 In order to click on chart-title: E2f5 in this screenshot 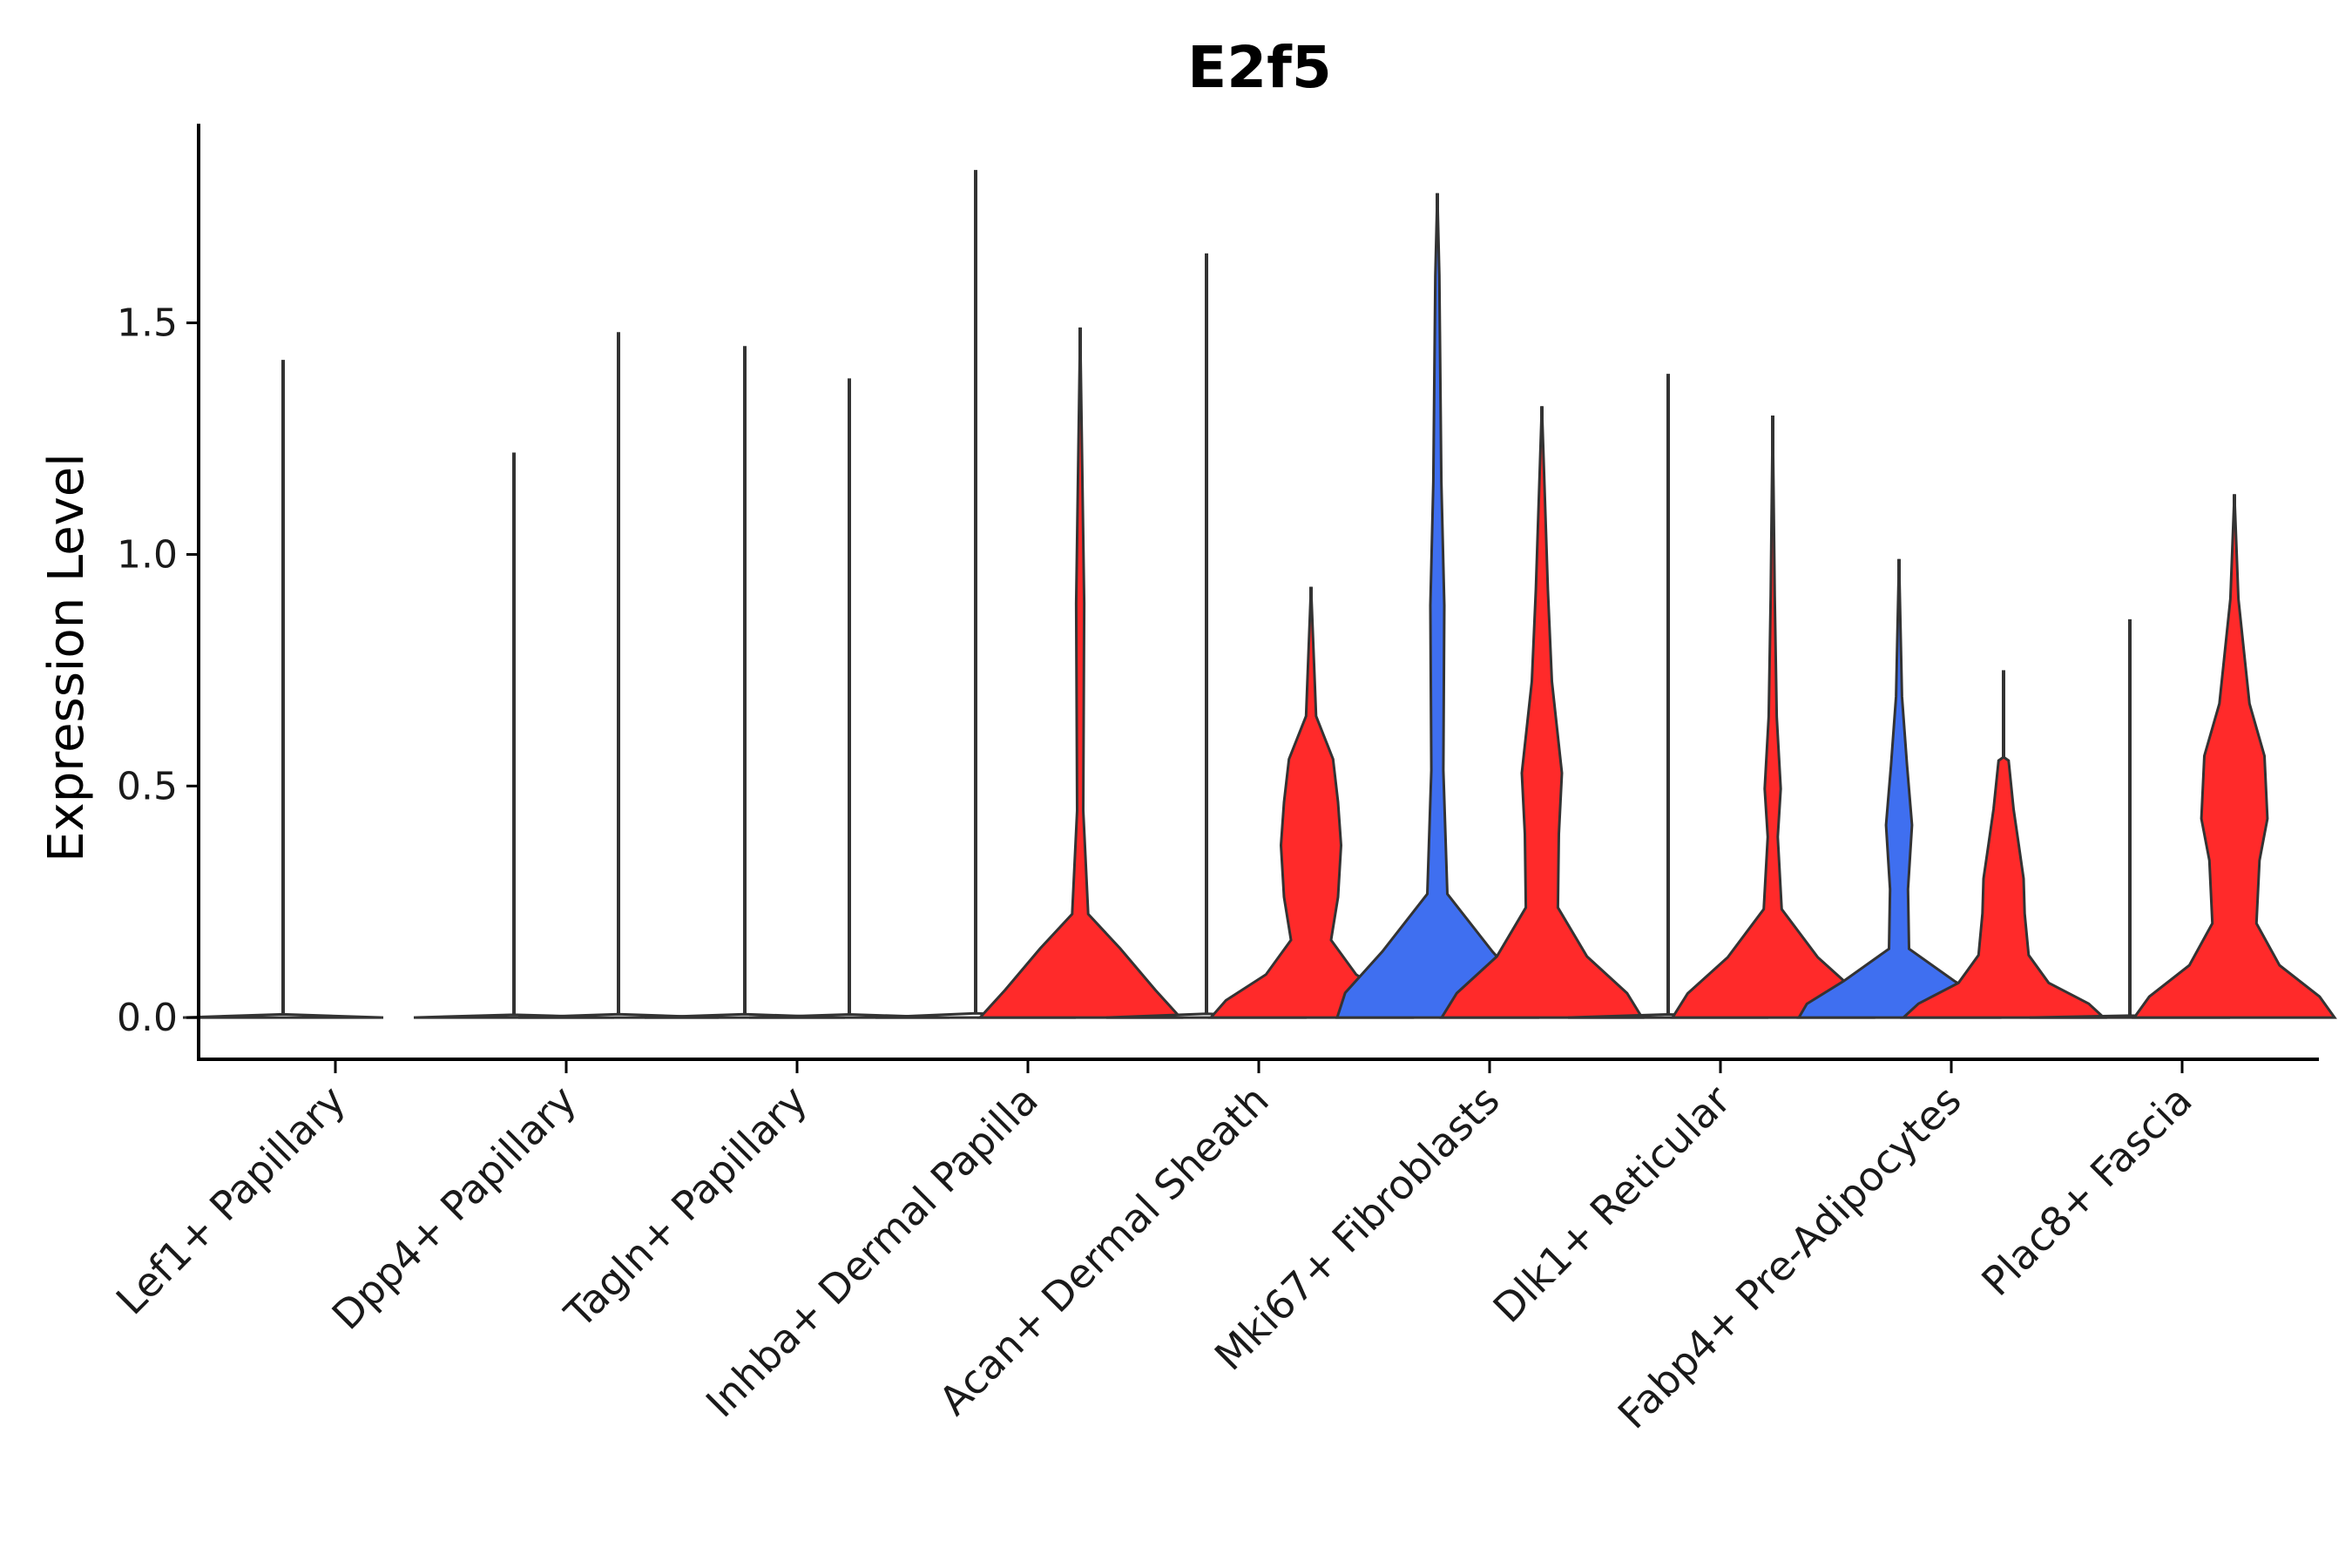, I will do `click(1260, 67)`.